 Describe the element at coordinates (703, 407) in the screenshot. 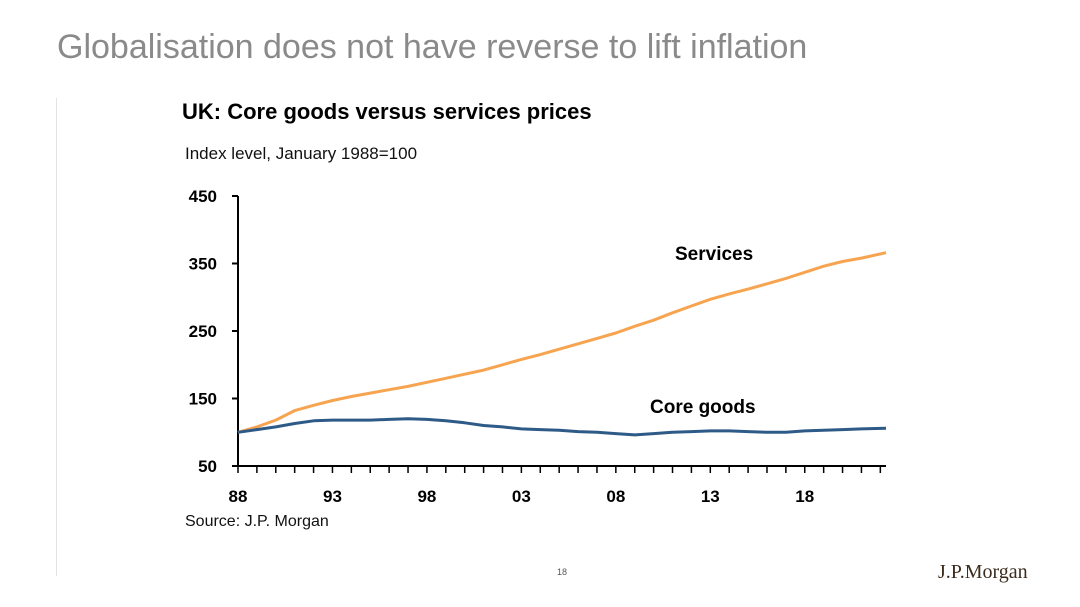

I see `series-label-core-goods: Core goods` at that location.